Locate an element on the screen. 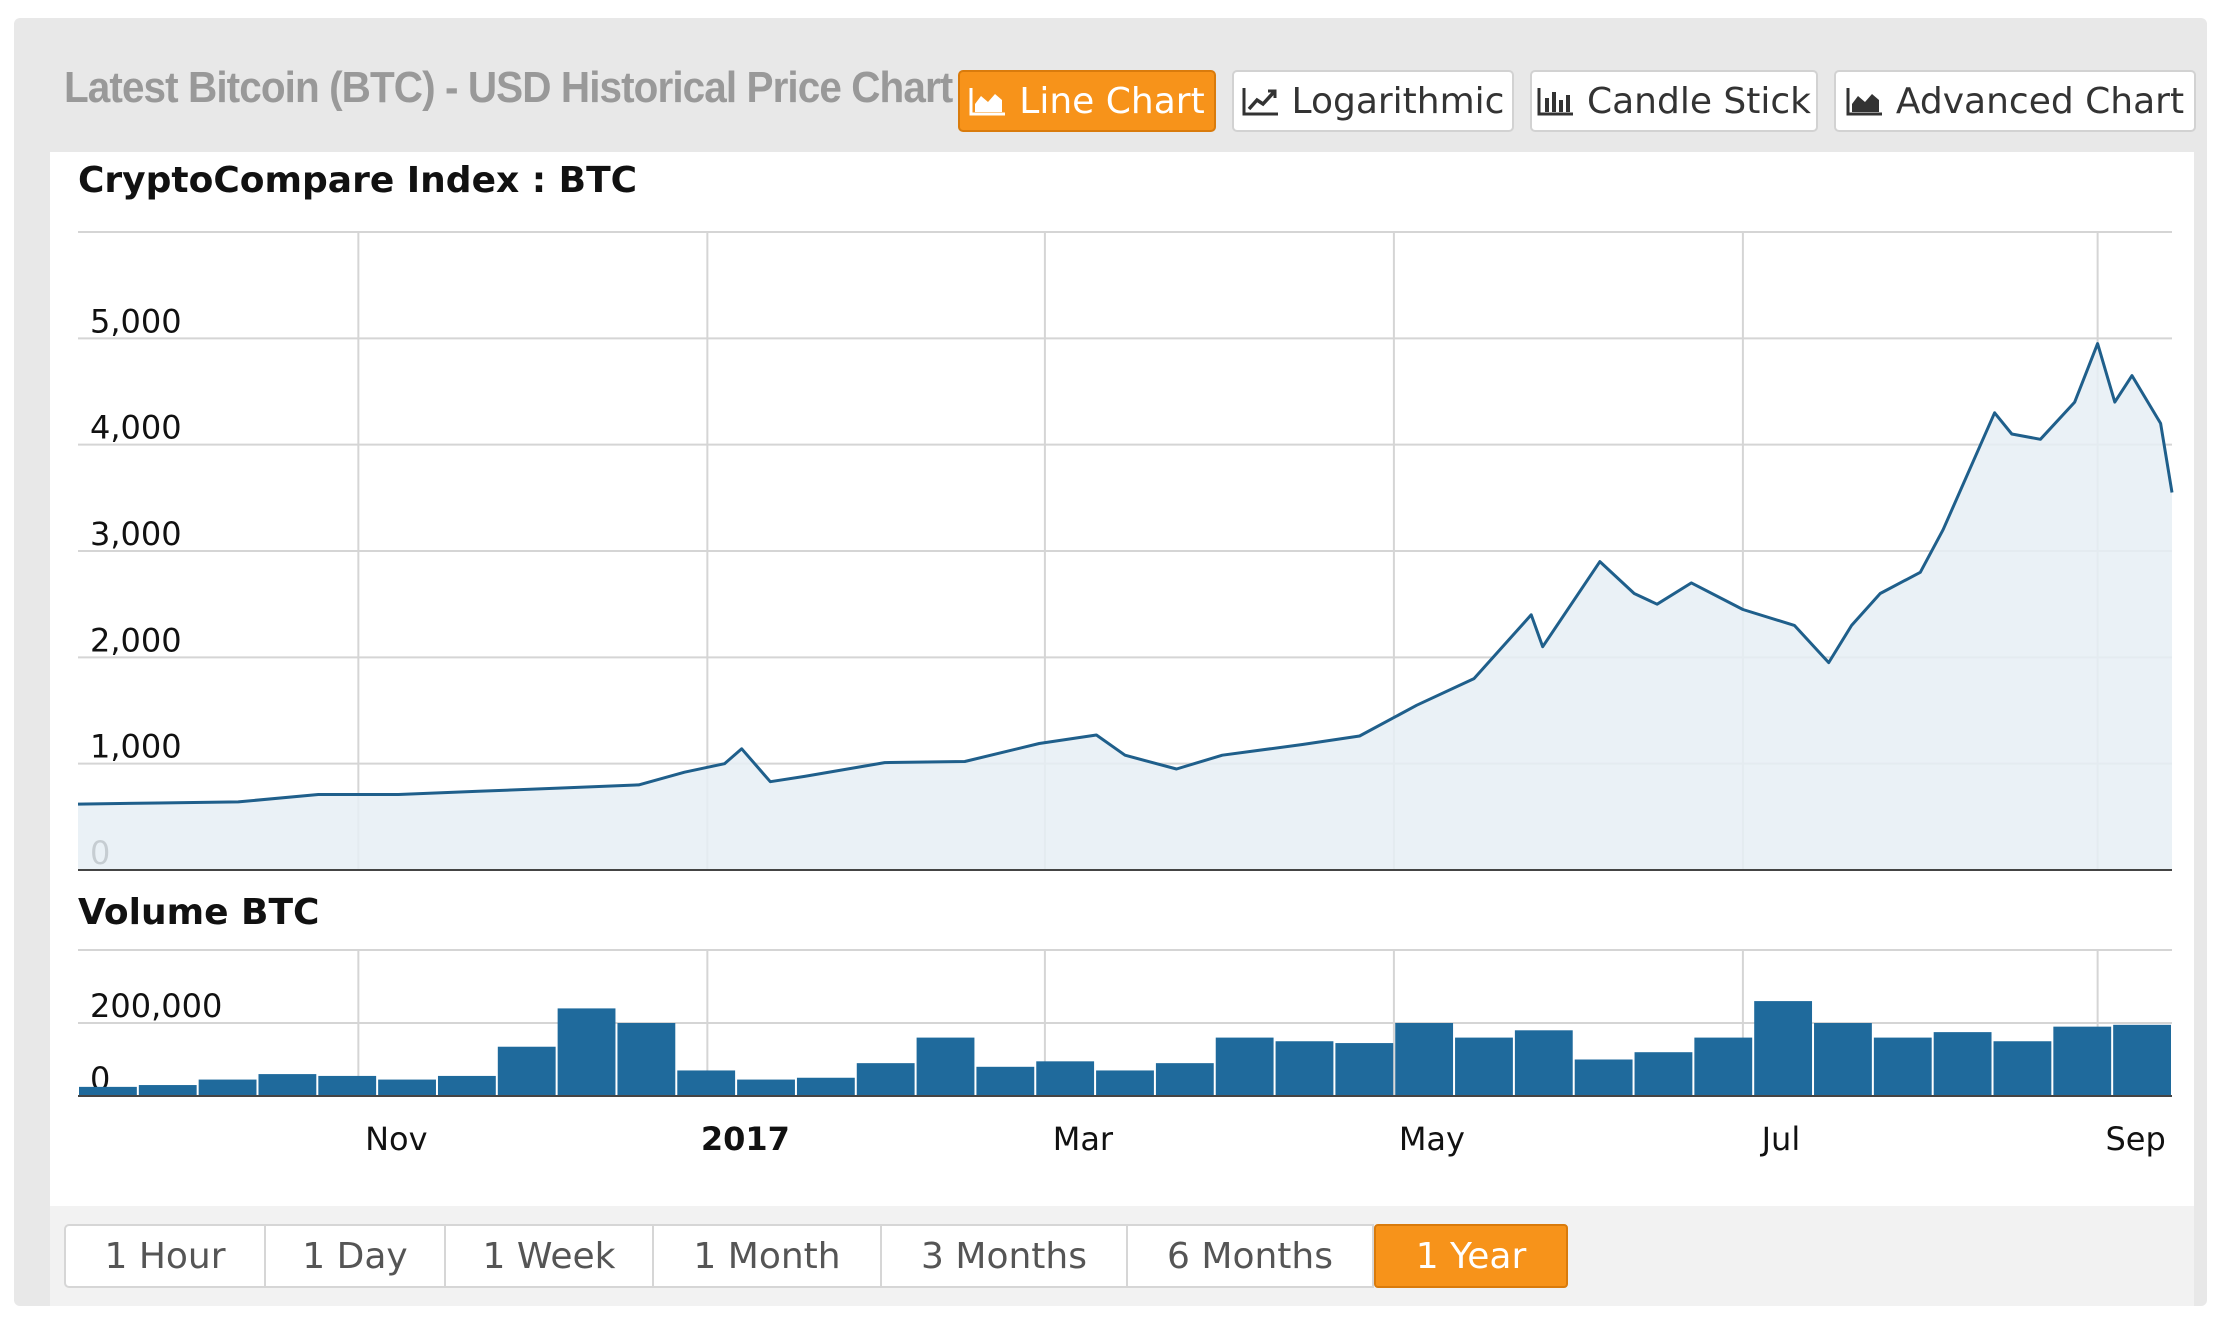 The image size is (2226, 1324). range-label: 1 Year is located at coordinates (1471, 1256).